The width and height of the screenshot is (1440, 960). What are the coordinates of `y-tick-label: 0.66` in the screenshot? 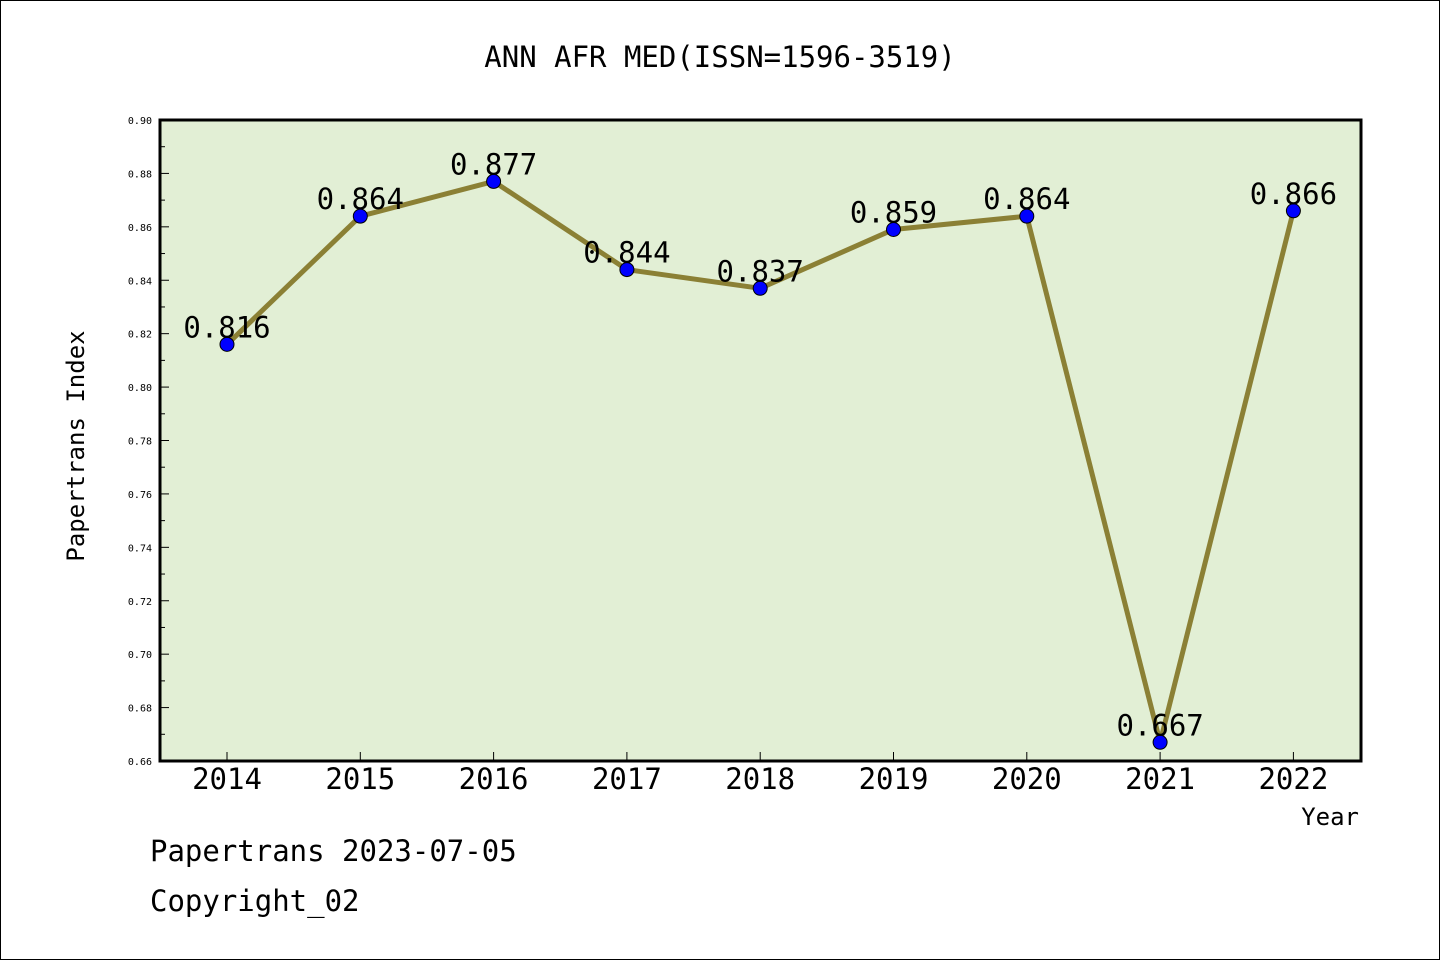 It's located at (140, 762).